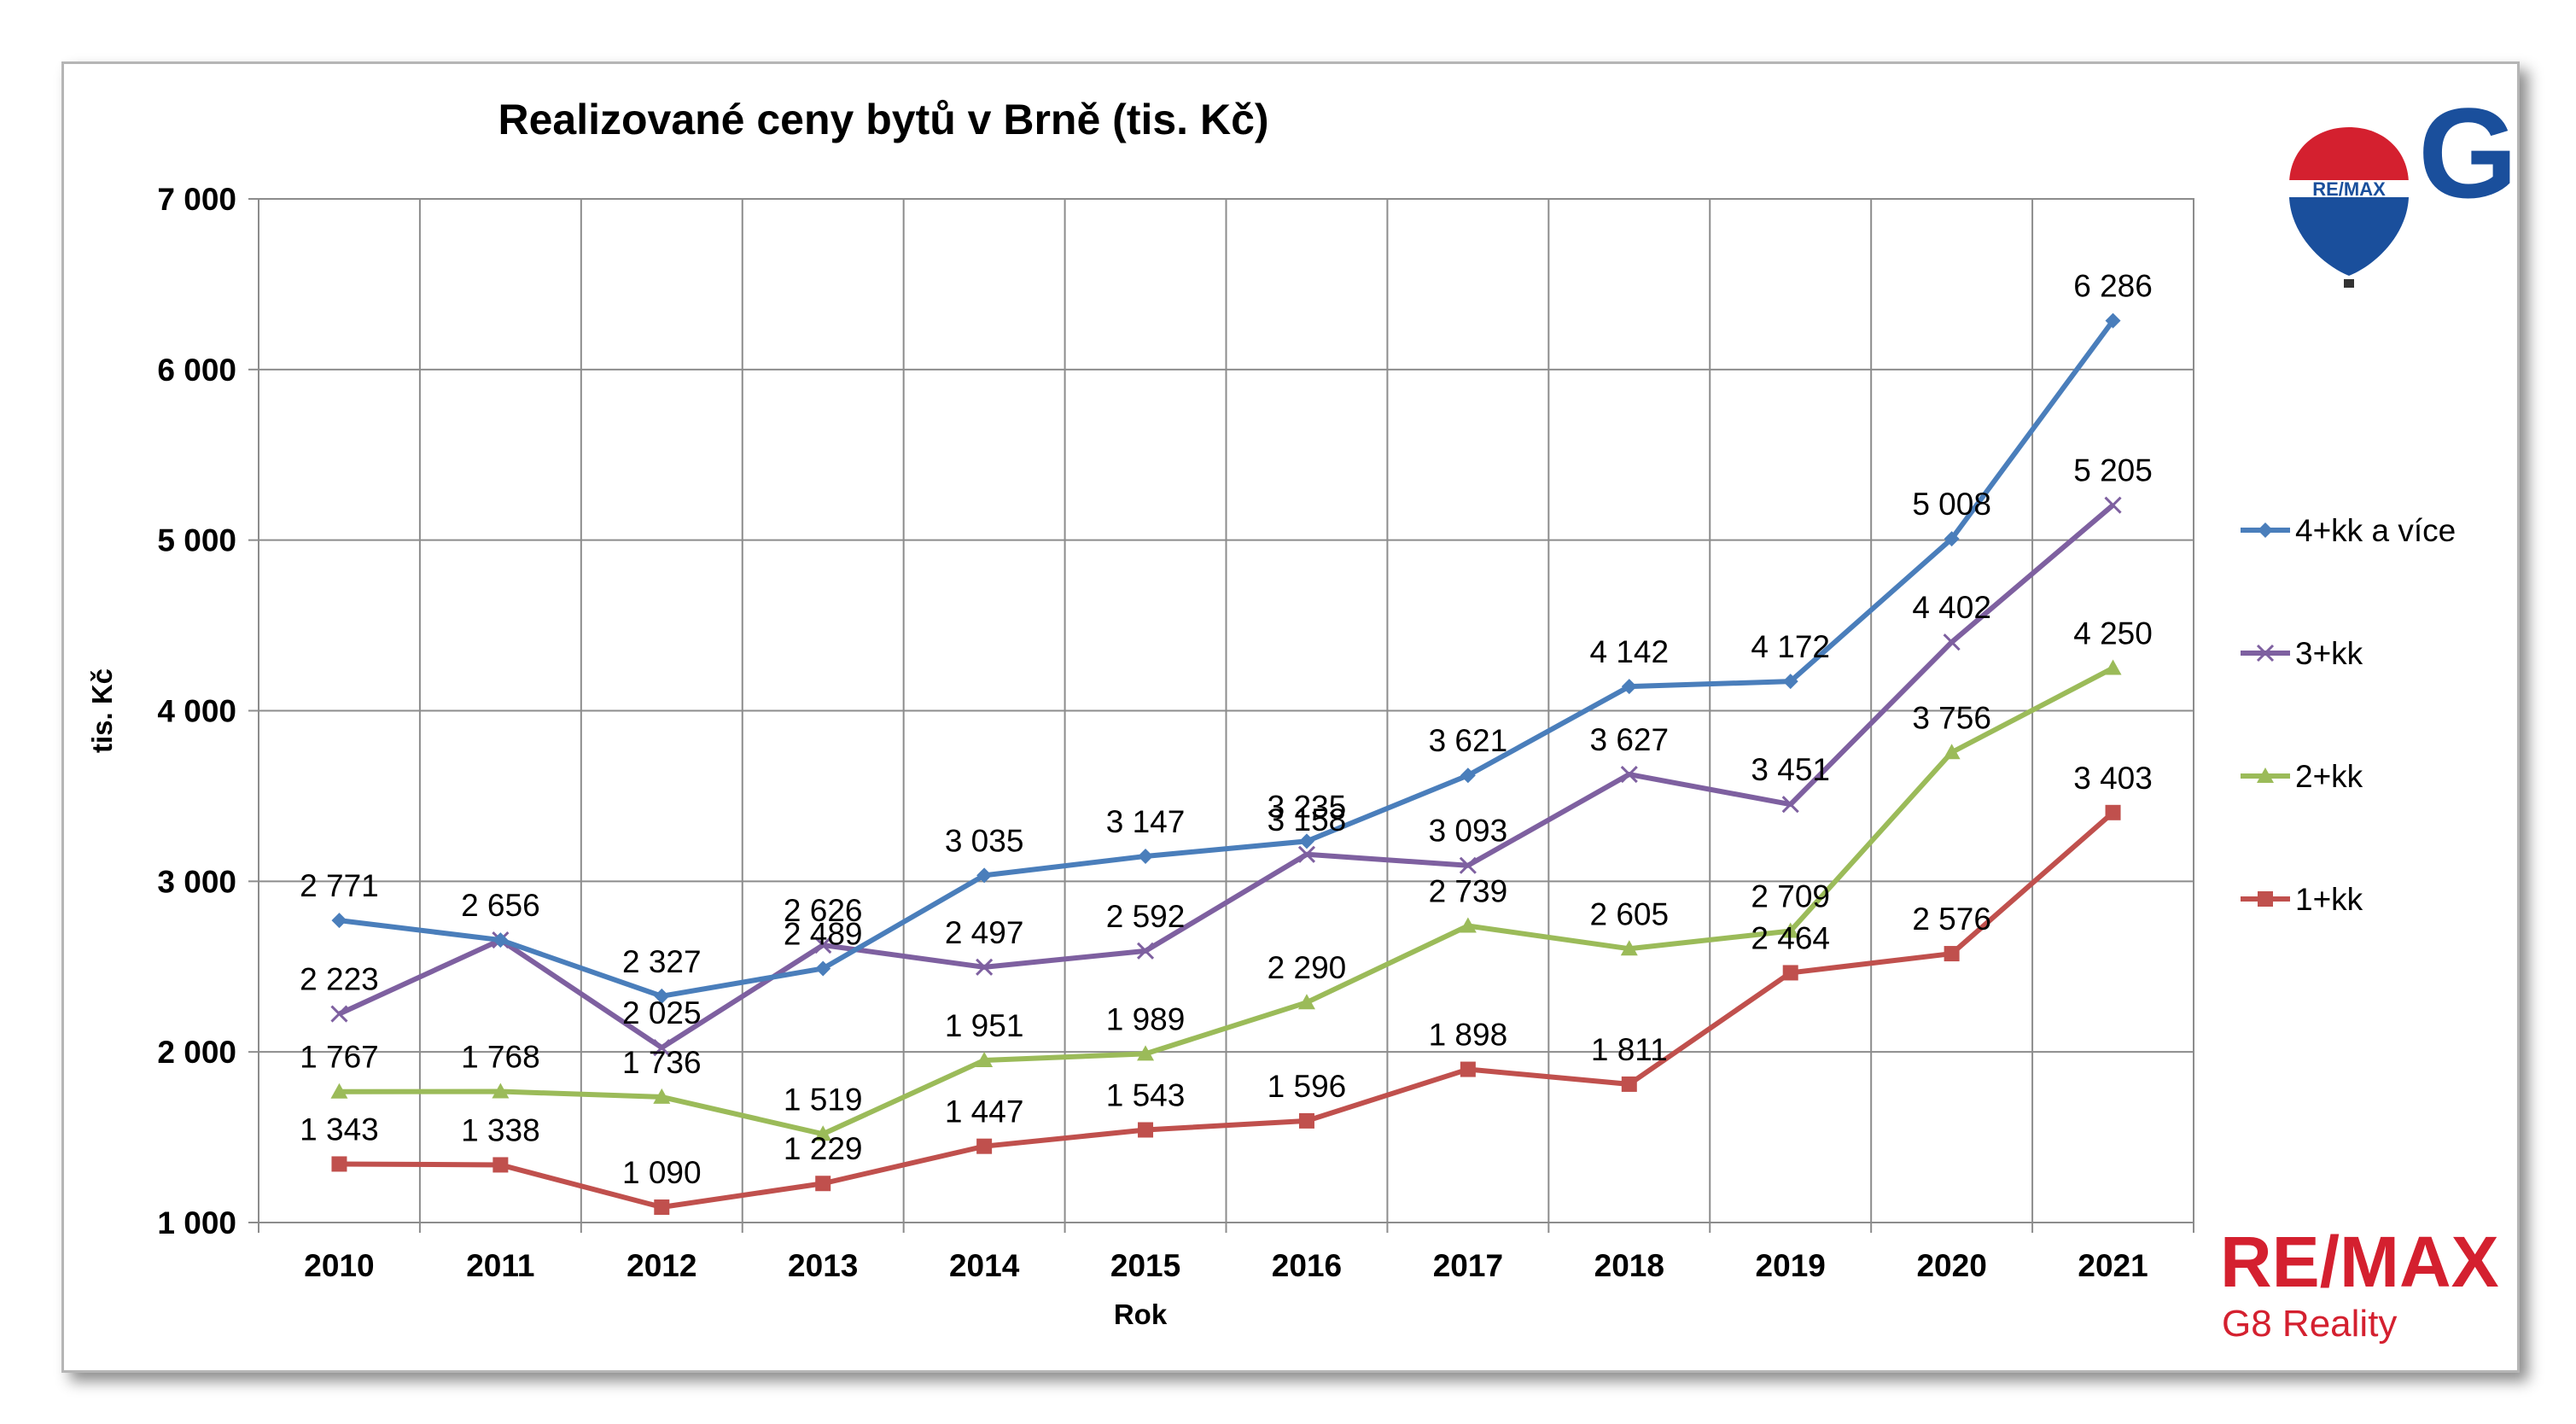 This screenshot has width=2576, height=1424. What do you see at coordinates (1629, 651) in the screenshot?
I see `data-label: 4 142` at bounding box center [1629, 651].